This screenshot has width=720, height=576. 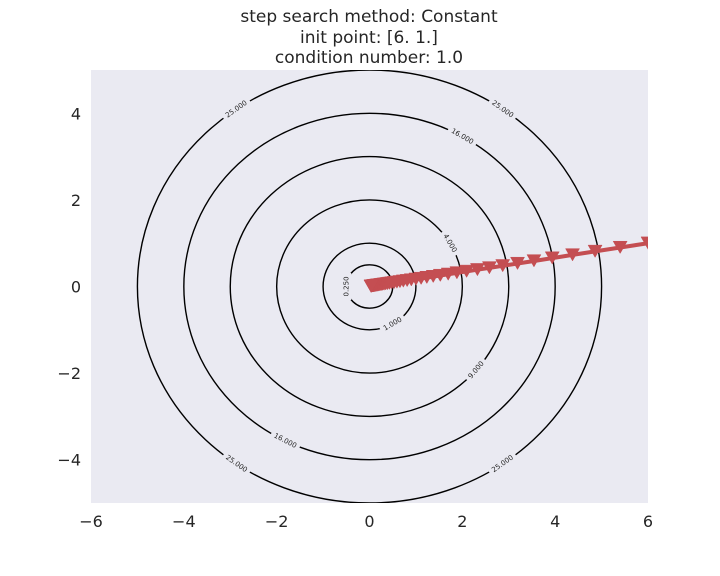 I want to click on title-line-2: init point: [6. 1.], so click(x=369, y=38).